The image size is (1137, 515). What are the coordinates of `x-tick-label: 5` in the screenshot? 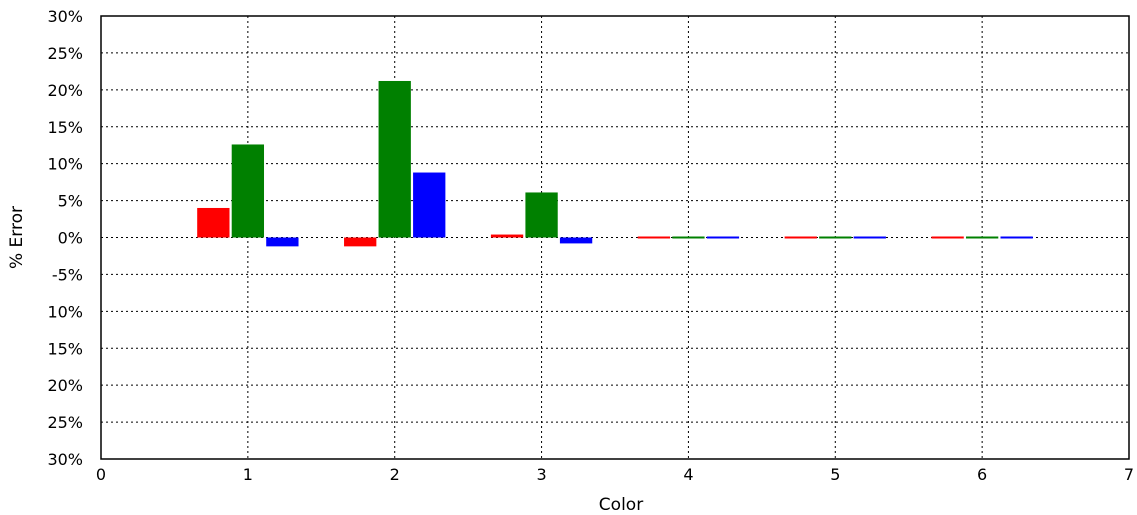 It's located at (835, 474).